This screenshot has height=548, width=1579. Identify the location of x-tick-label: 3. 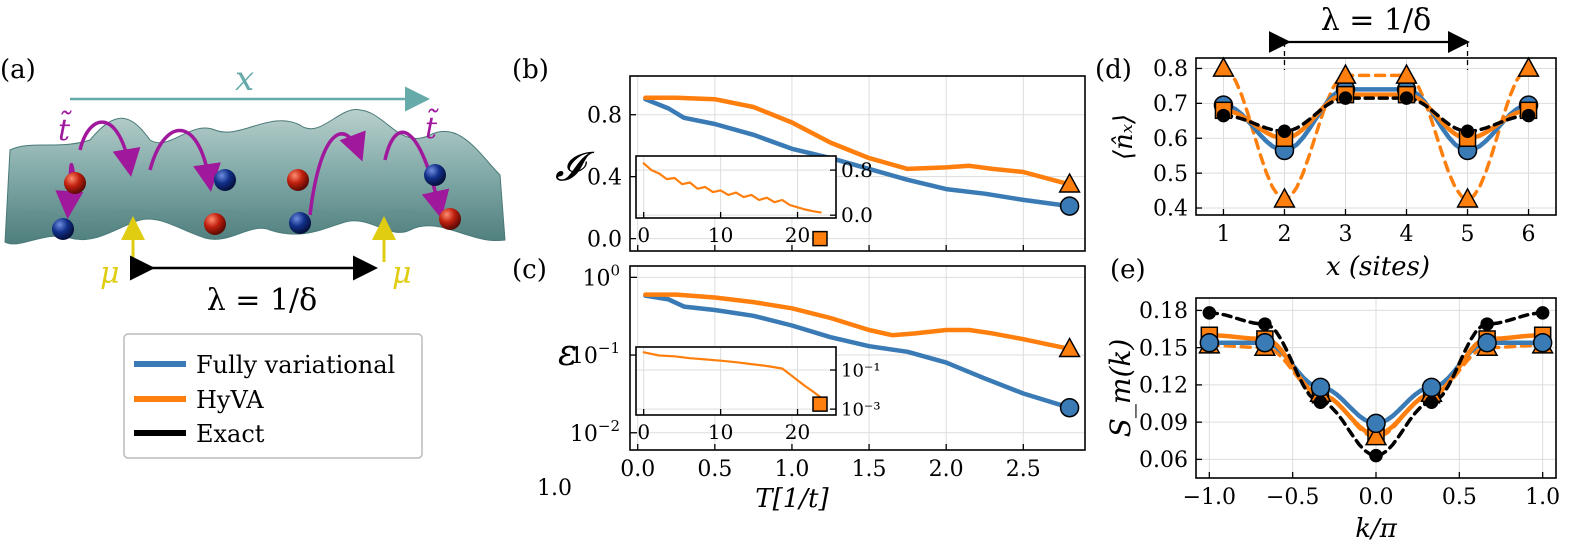
(1345, 234).